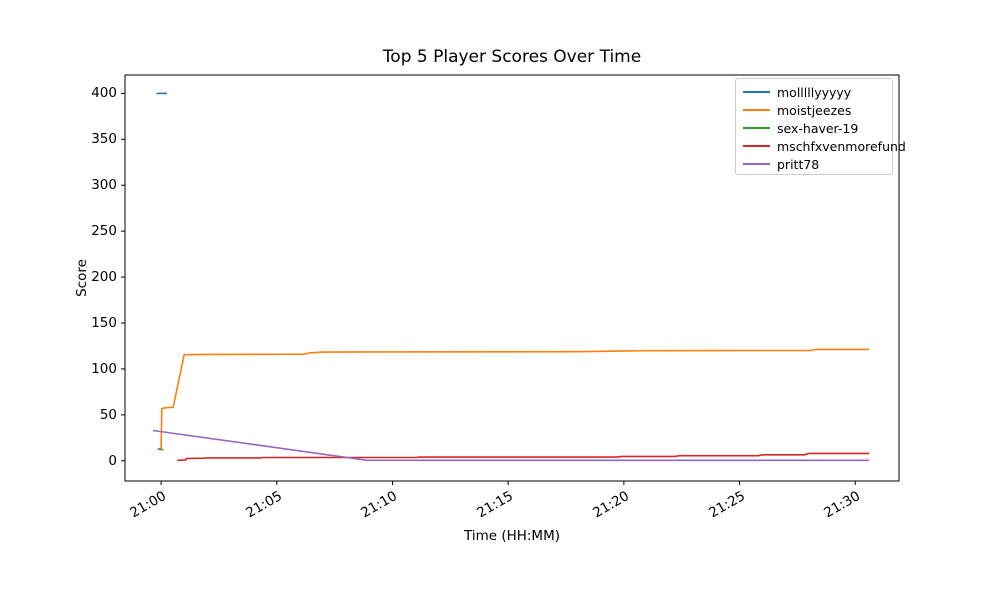  What do you see at coordinates (108, 414) in the screenshot?
I see `y-tick-label: 50` at bounding box center [108, 414].